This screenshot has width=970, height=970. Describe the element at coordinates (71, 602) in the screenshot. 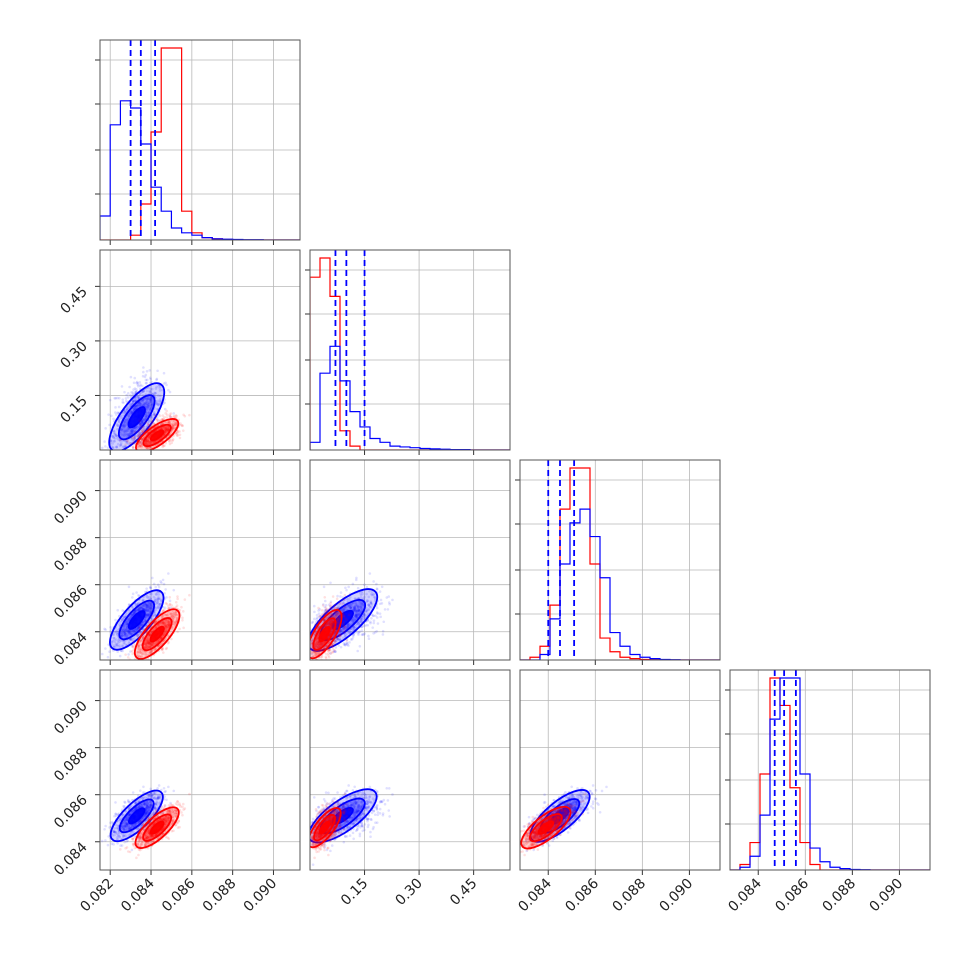

I see `y-tick-label: 0.086` at that location.